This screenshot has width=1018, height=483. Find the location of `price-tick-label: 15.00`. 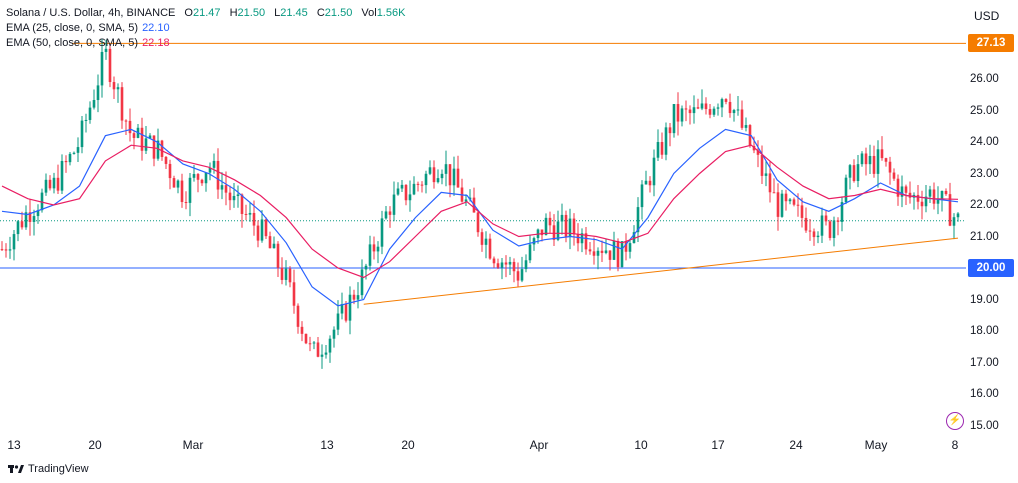

price-tick-label: 15.00 is located at coordinates (984, 425).